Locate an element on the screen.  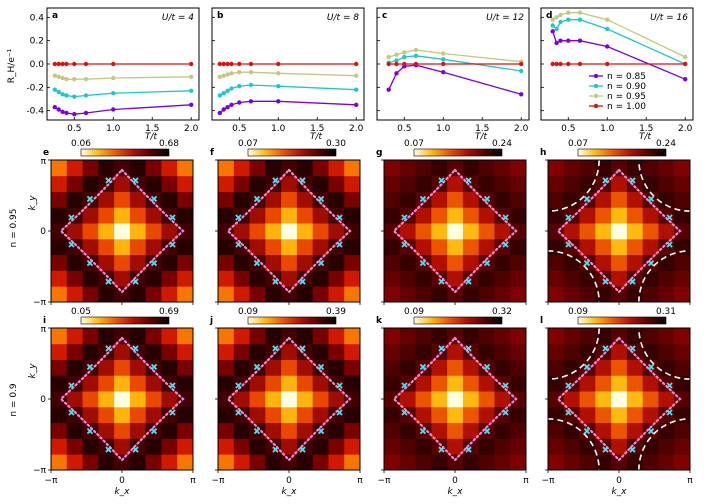
line-panel-c: 0.5 1.0 1.5 2.0 T/t c U/t = 12 is located at coordinates (453, 74).